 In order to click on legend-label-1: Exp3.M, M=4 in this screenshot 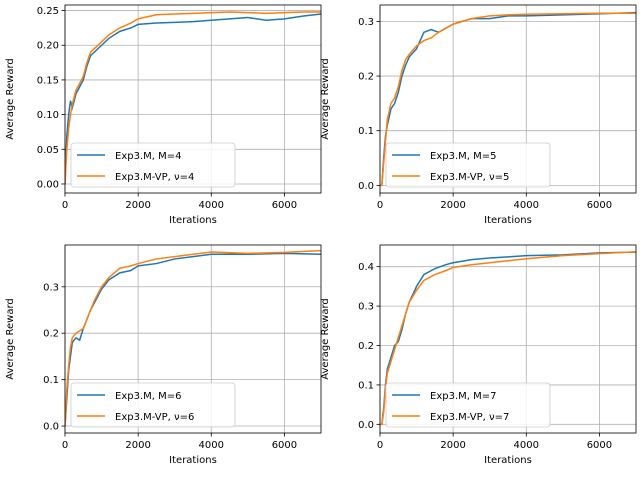, I will do `click(148, 156)`.